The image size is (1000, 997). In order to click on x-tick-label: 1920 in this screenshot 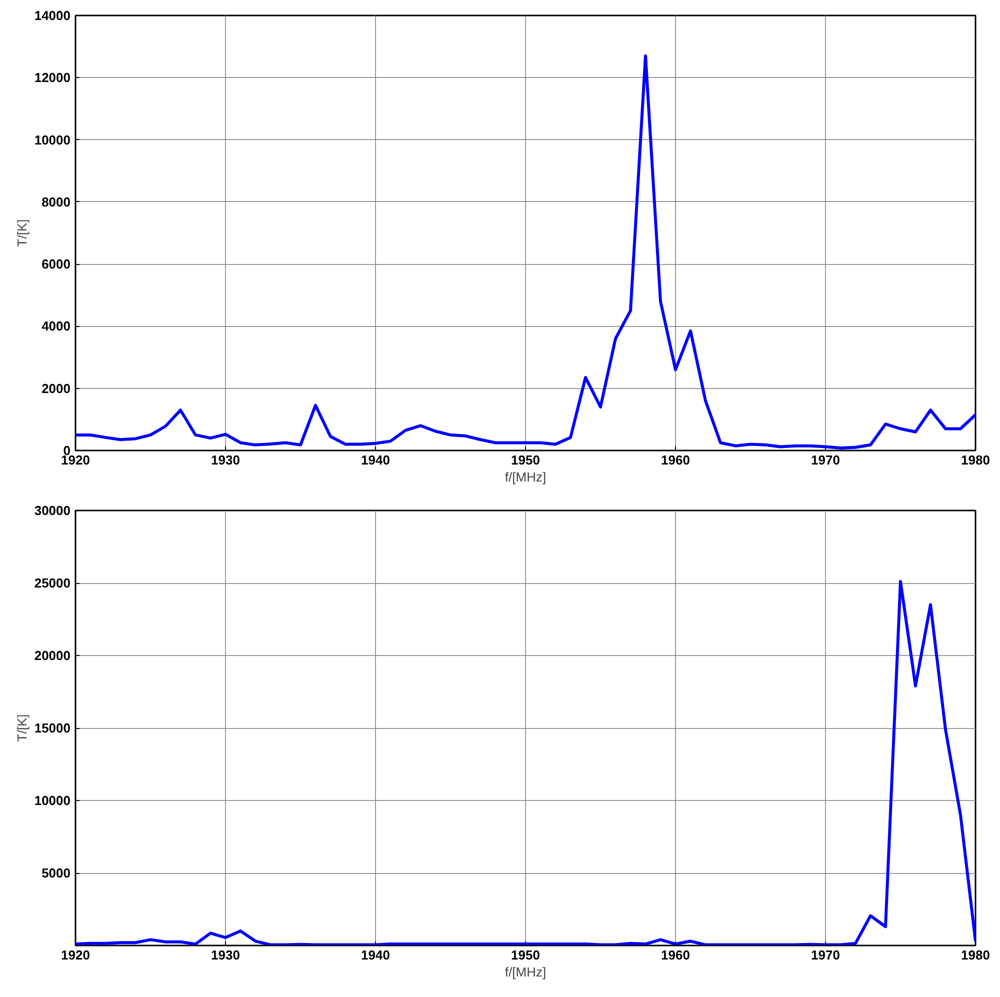, I will do `click(75, 955)`.